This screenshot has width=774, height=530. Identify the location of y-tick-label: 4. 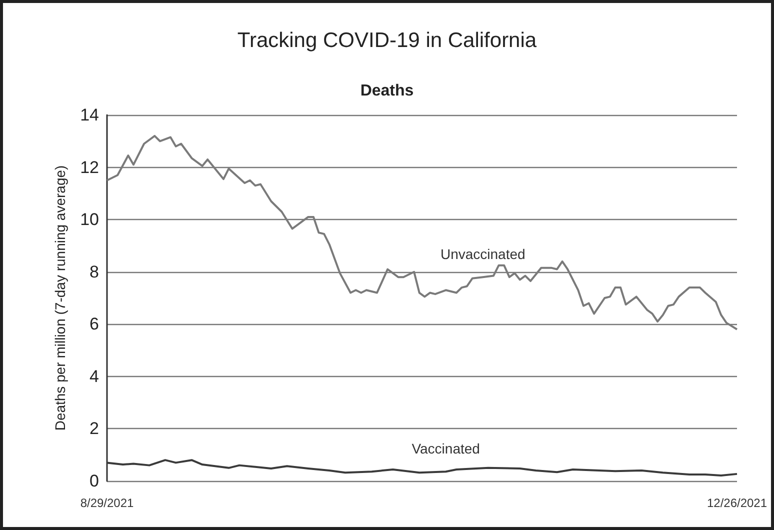
(94, 376).